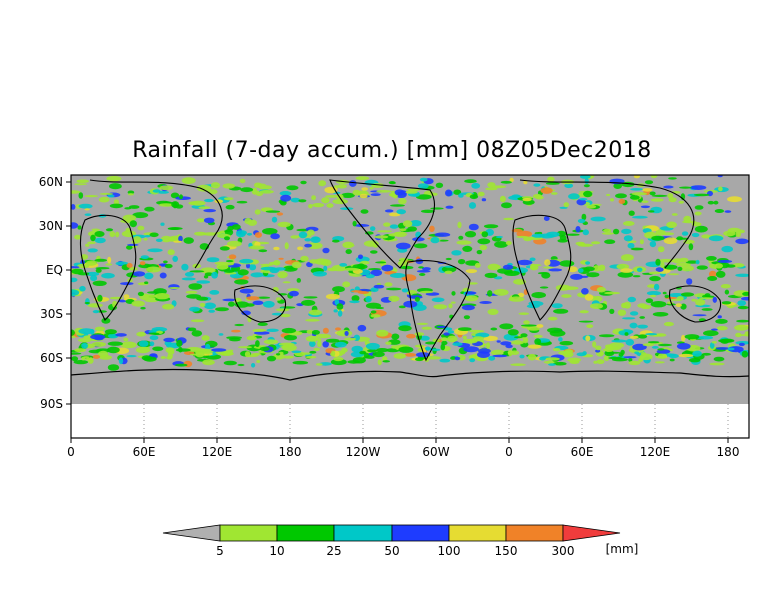  What do you see at coordinates (68, 293) in the screenshot?
I see `lat-tick-marks` at bounding box center [68, 293].